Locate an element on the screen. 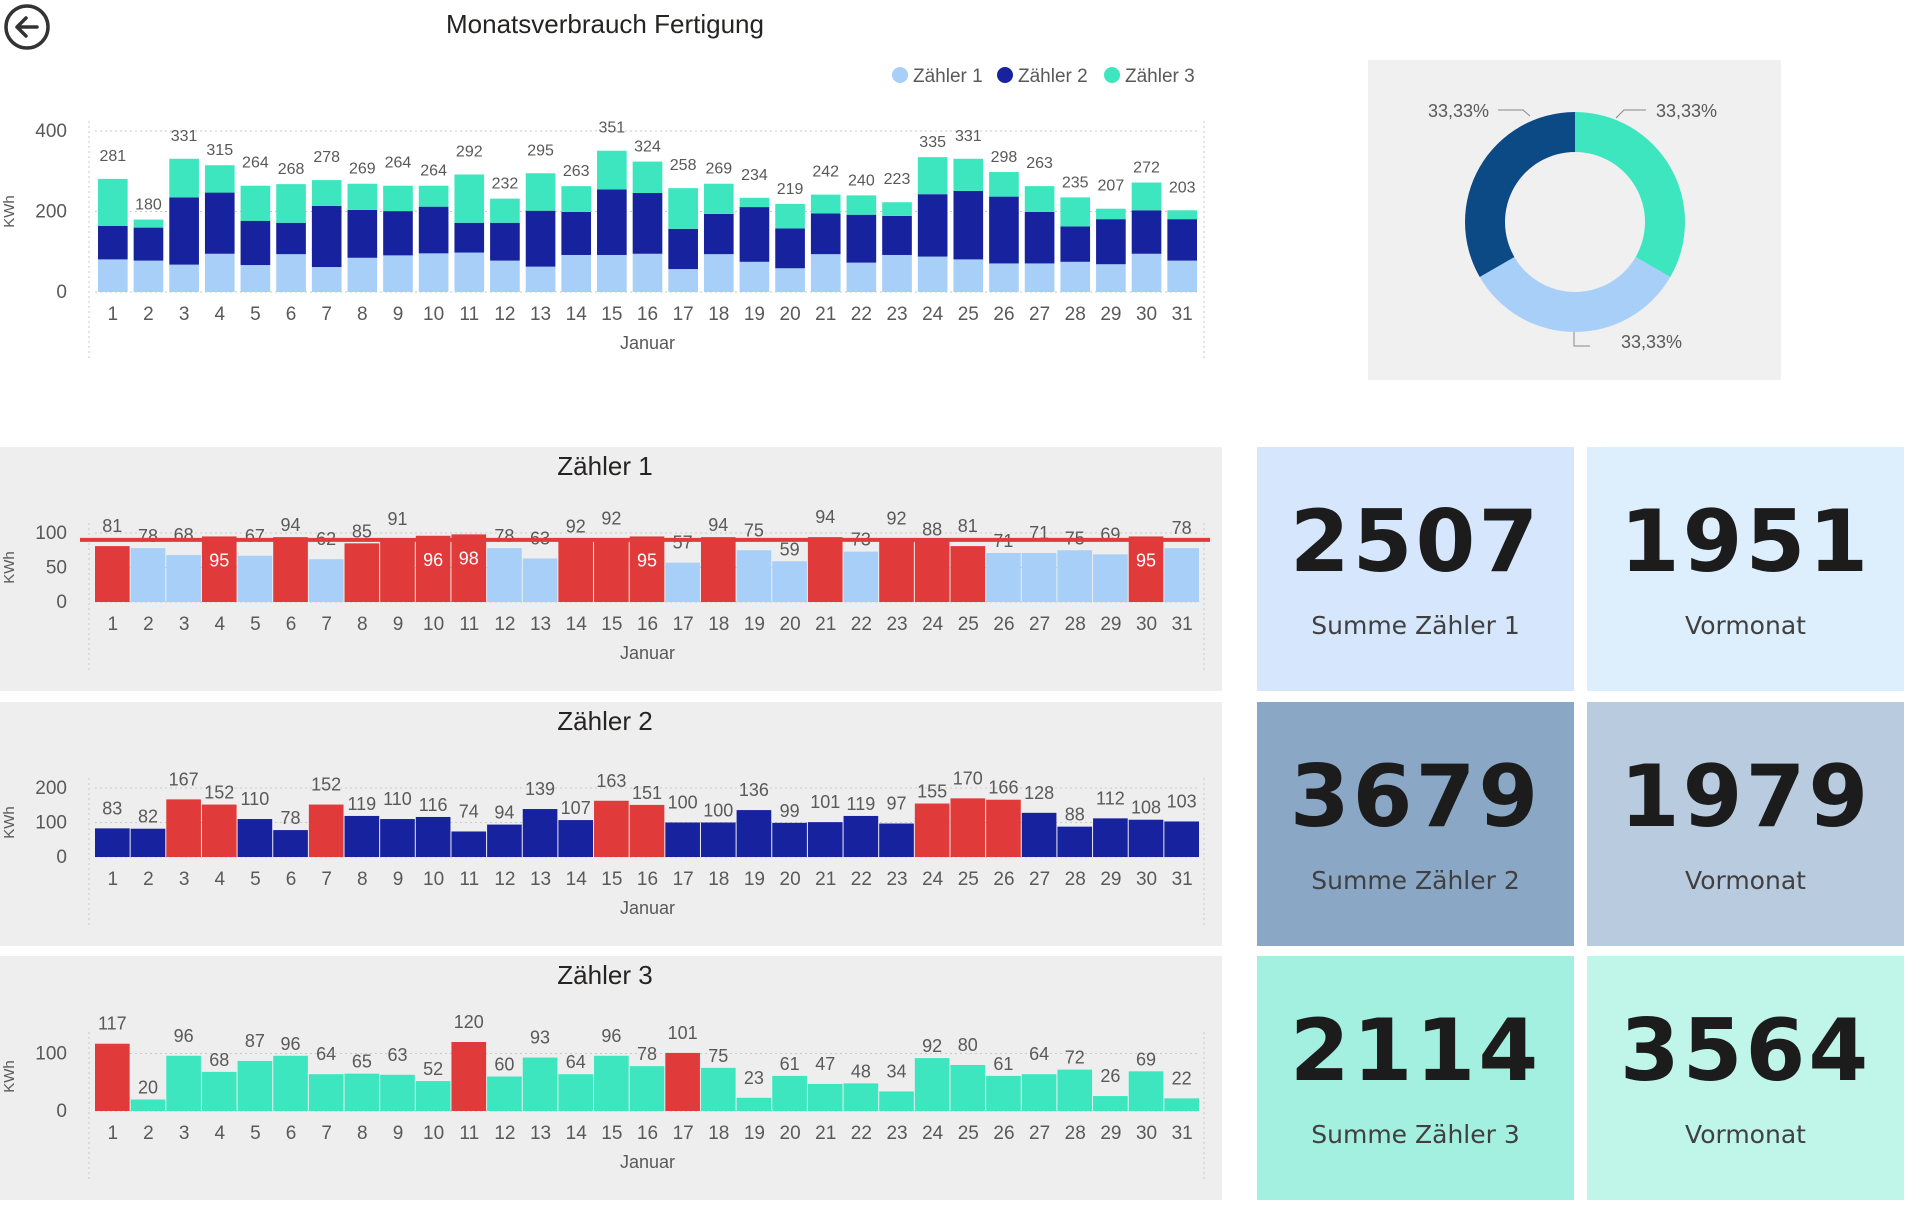 Image resolution: width=1920 pixels, height=1219 pixels. x-tick-label: 28 is located at coordinates (1075, 1133).